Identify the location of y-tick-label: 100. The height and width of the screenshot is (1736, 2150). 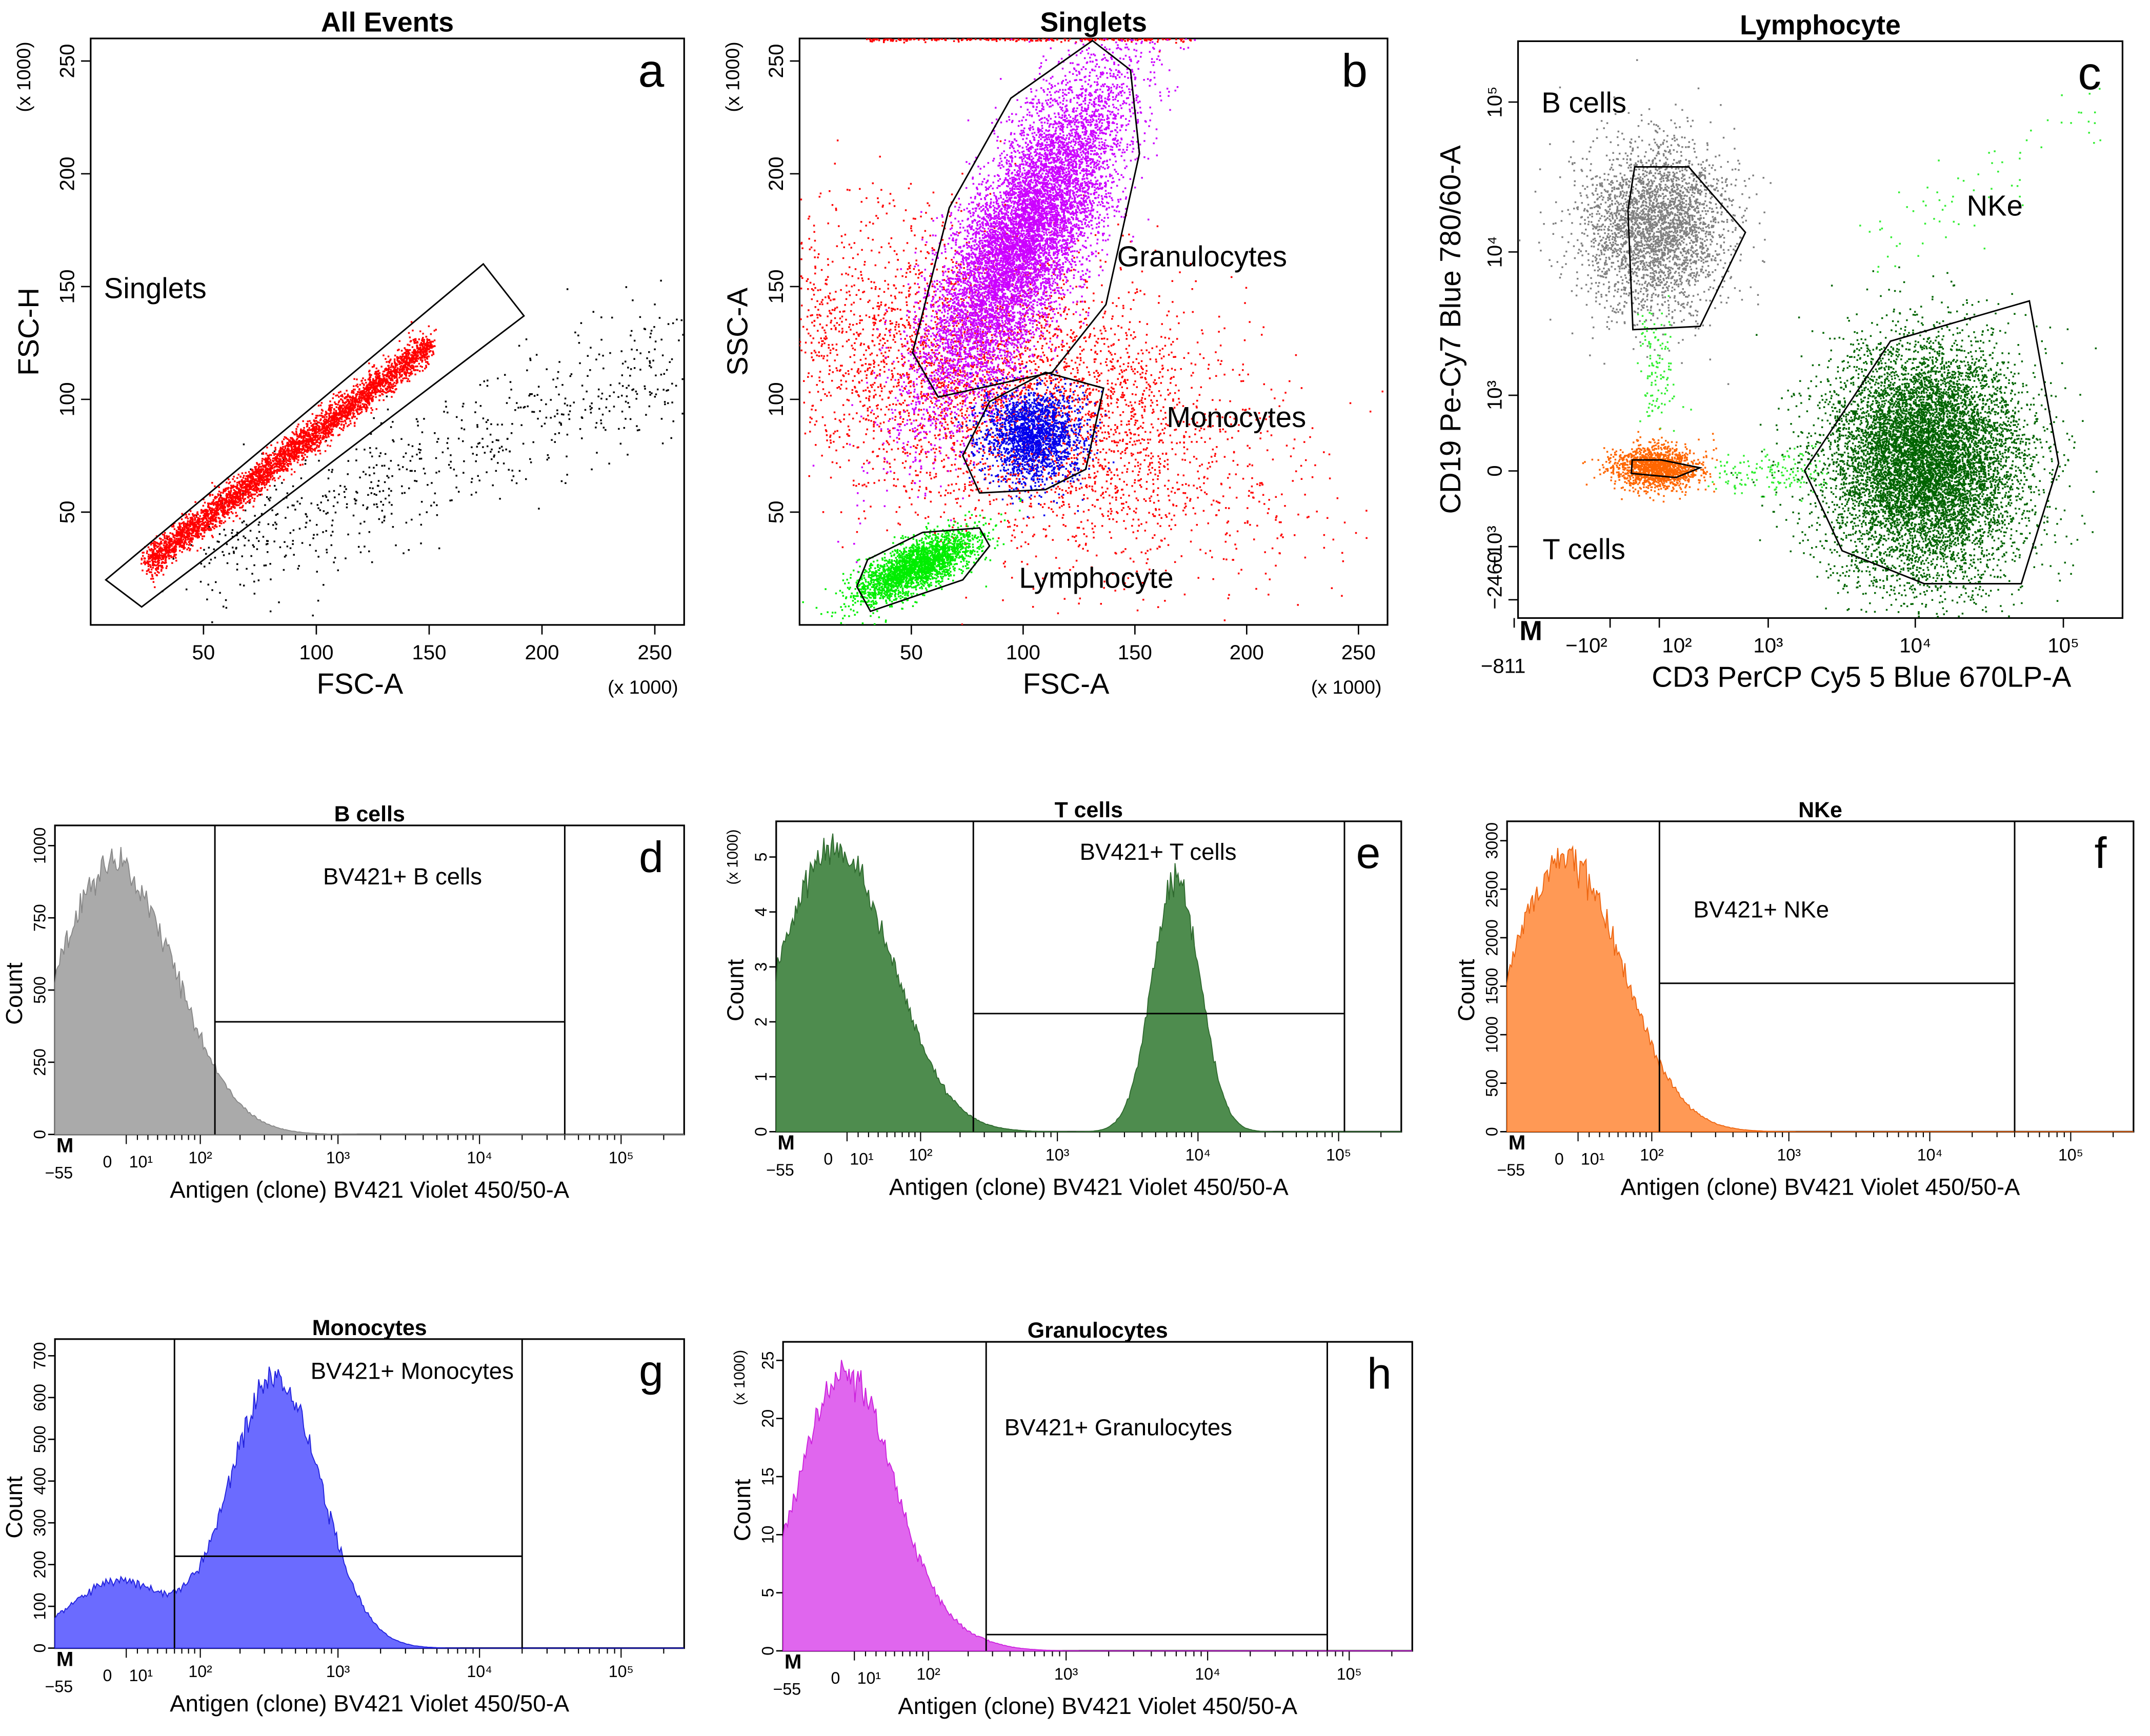
(776, 399).